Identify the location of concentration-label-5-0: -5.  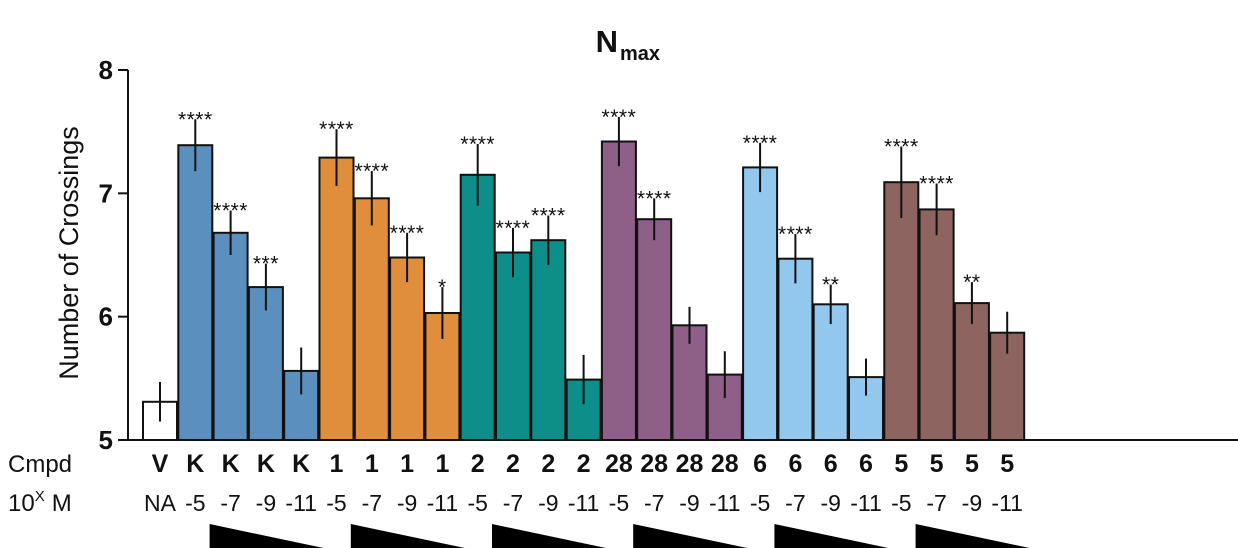
(901, 503).